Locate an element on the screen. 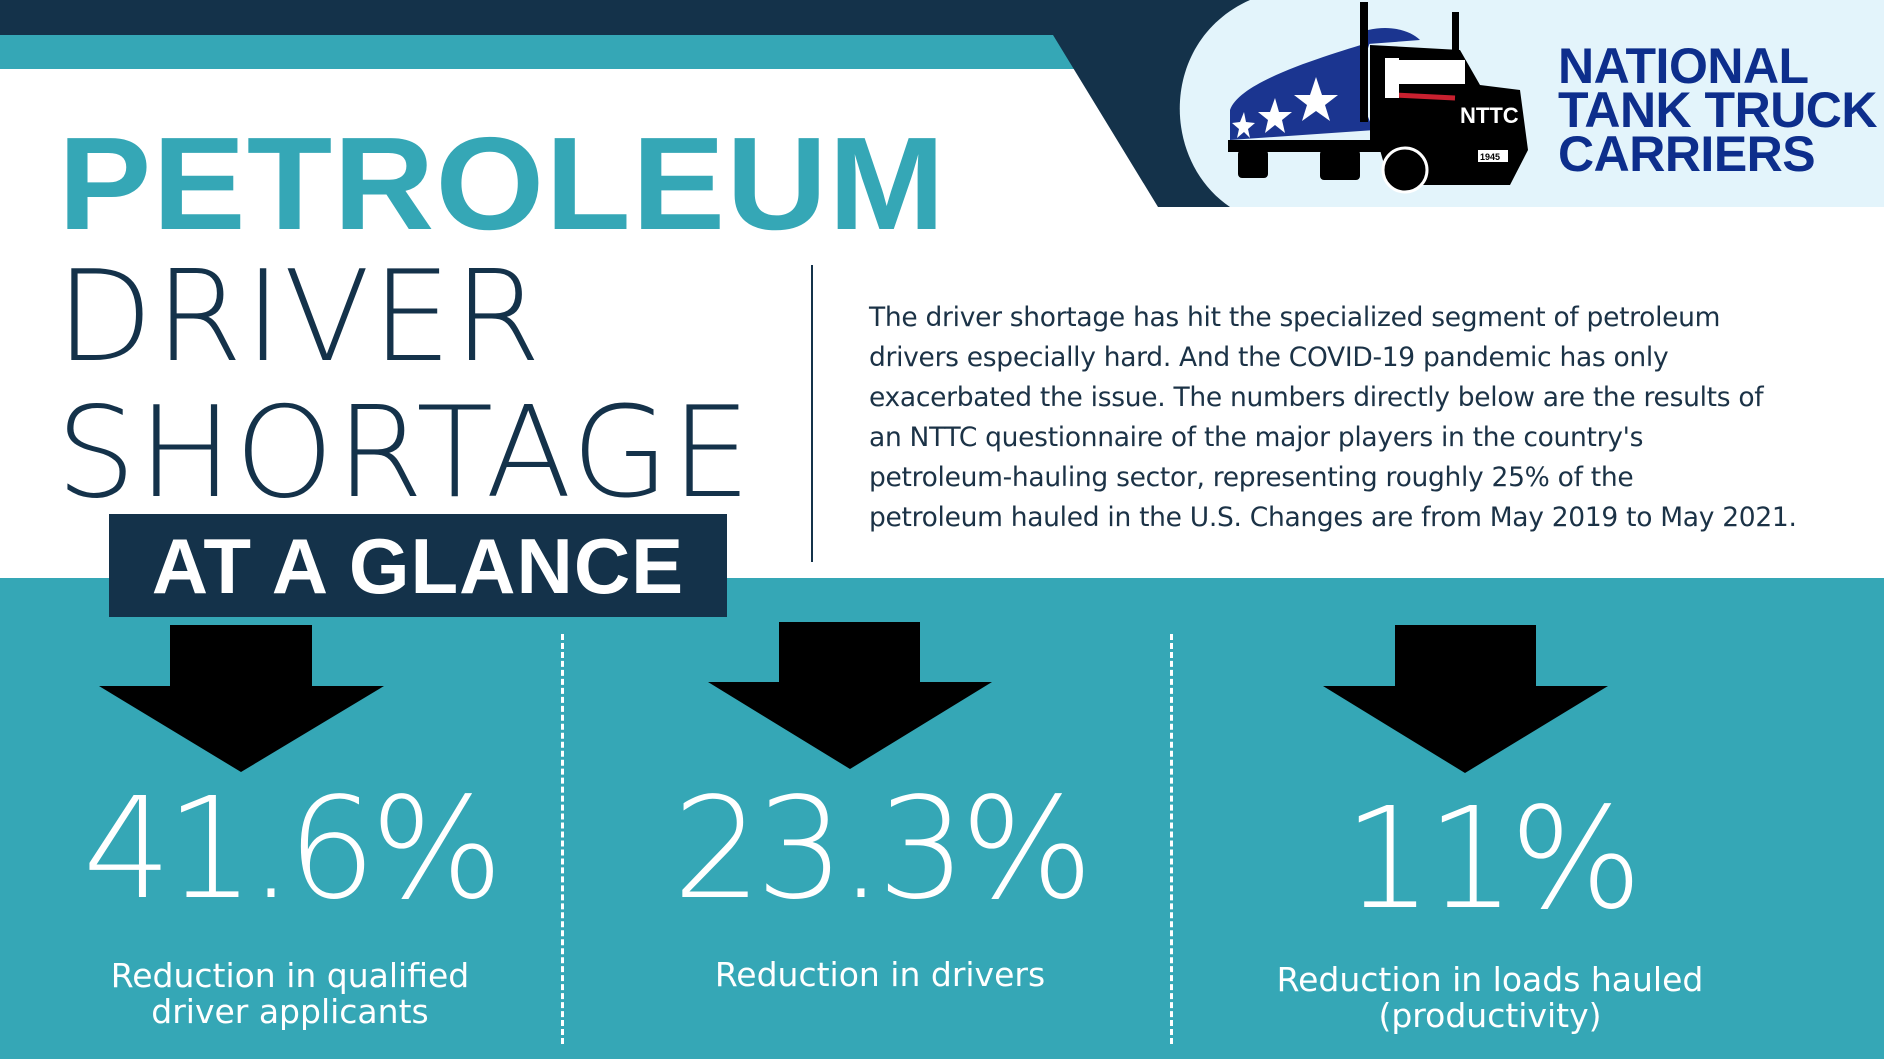 The height and width of the screenshot is (1059, 1884). nttc-logo-wordmark: NATIONAL TANK TRUCK CARRIERS is located at coordinates (1718, 110).